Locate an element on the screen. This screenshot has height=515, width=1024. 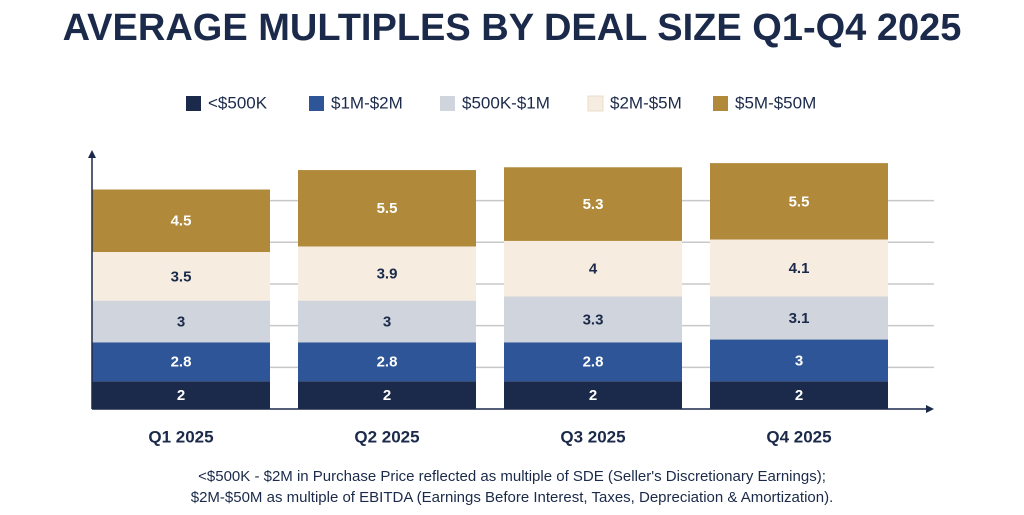
legend-label: $500K-$1M is located at coordinates (506, 102).